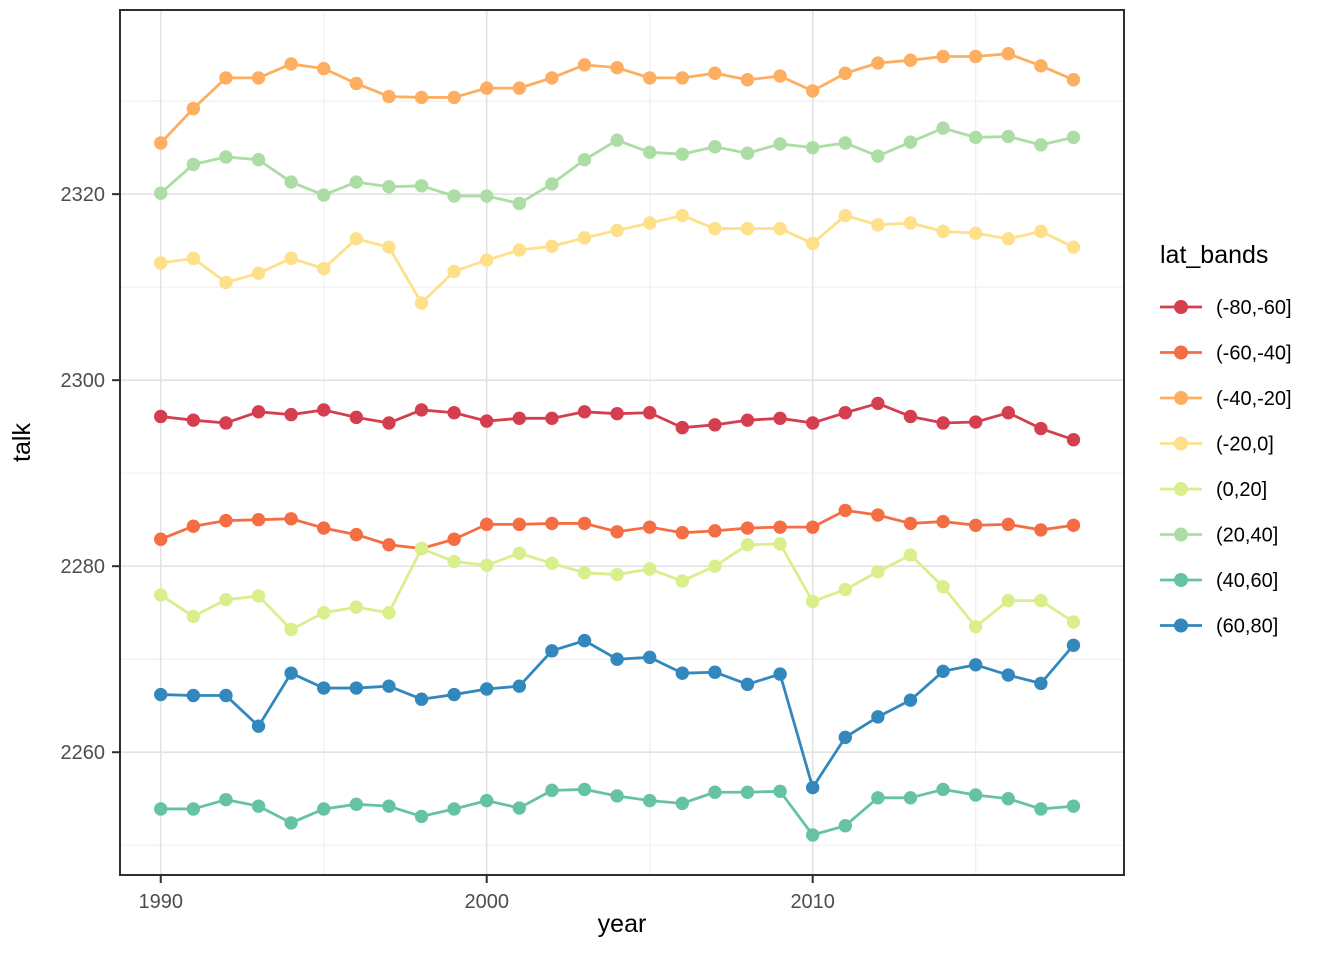 This screenshot has height=960, width=1344. I want to click on legend-item: (-20,0], so click(1217, 445).